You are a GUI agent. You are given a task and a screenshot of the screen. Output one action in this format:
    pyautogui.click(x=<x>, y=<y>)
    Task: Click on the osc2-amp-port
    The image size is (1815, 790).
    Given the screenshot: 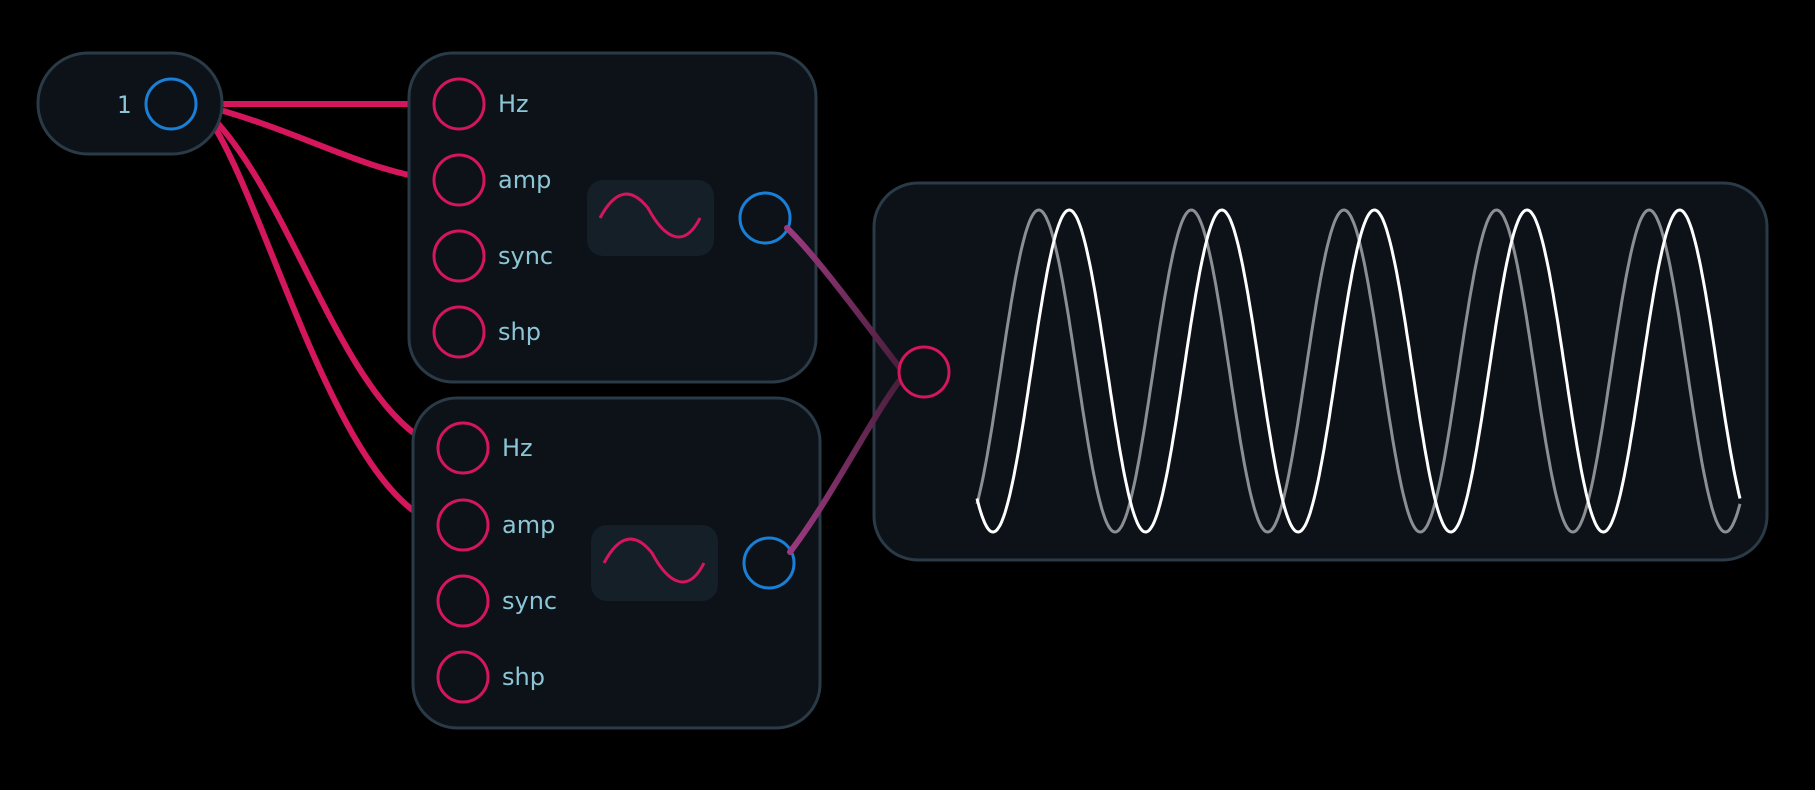 What is the action you would take?
    pyautogui.click(x=463, y=525)
    